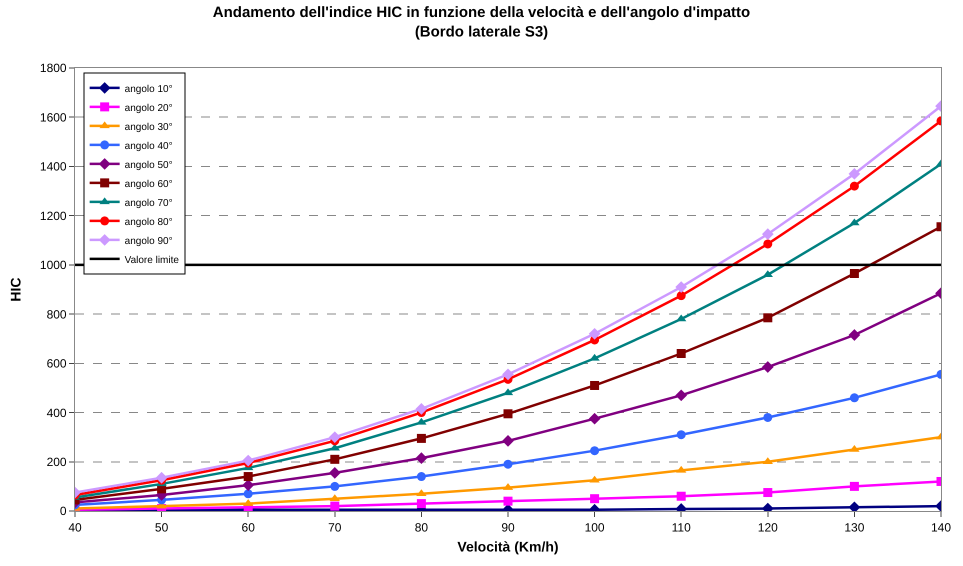 This screenshot has height=566, width=963. Describe the element at coordinates (63, 511) in the screenshot. I see `y-tick-label: 0` at that location.